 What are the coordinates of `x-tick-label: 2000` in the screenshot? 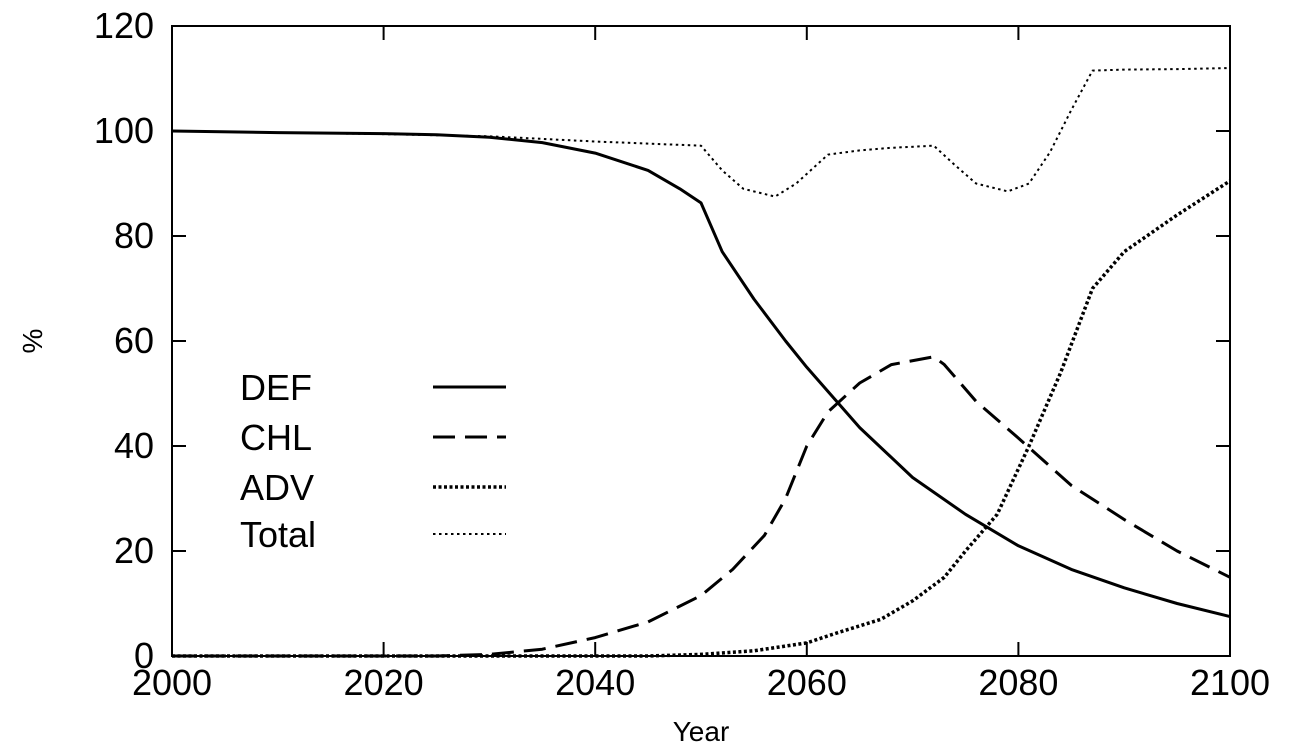 It's located at (172, 682).